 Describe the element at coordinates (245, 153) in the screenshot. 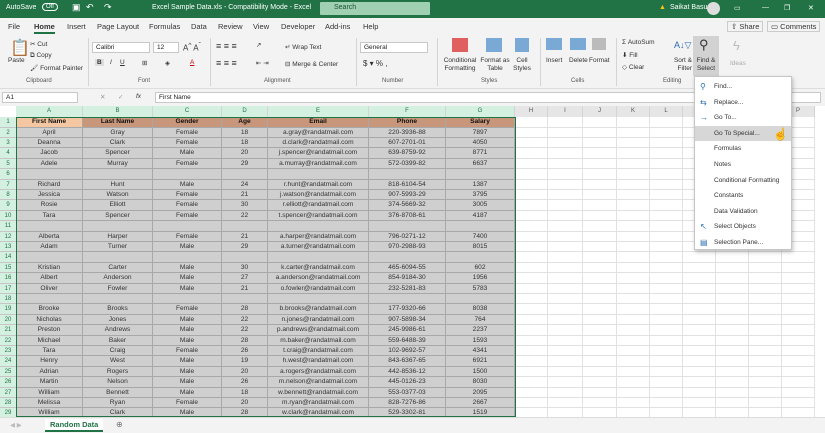

I see `table-cell: 20` at that location.